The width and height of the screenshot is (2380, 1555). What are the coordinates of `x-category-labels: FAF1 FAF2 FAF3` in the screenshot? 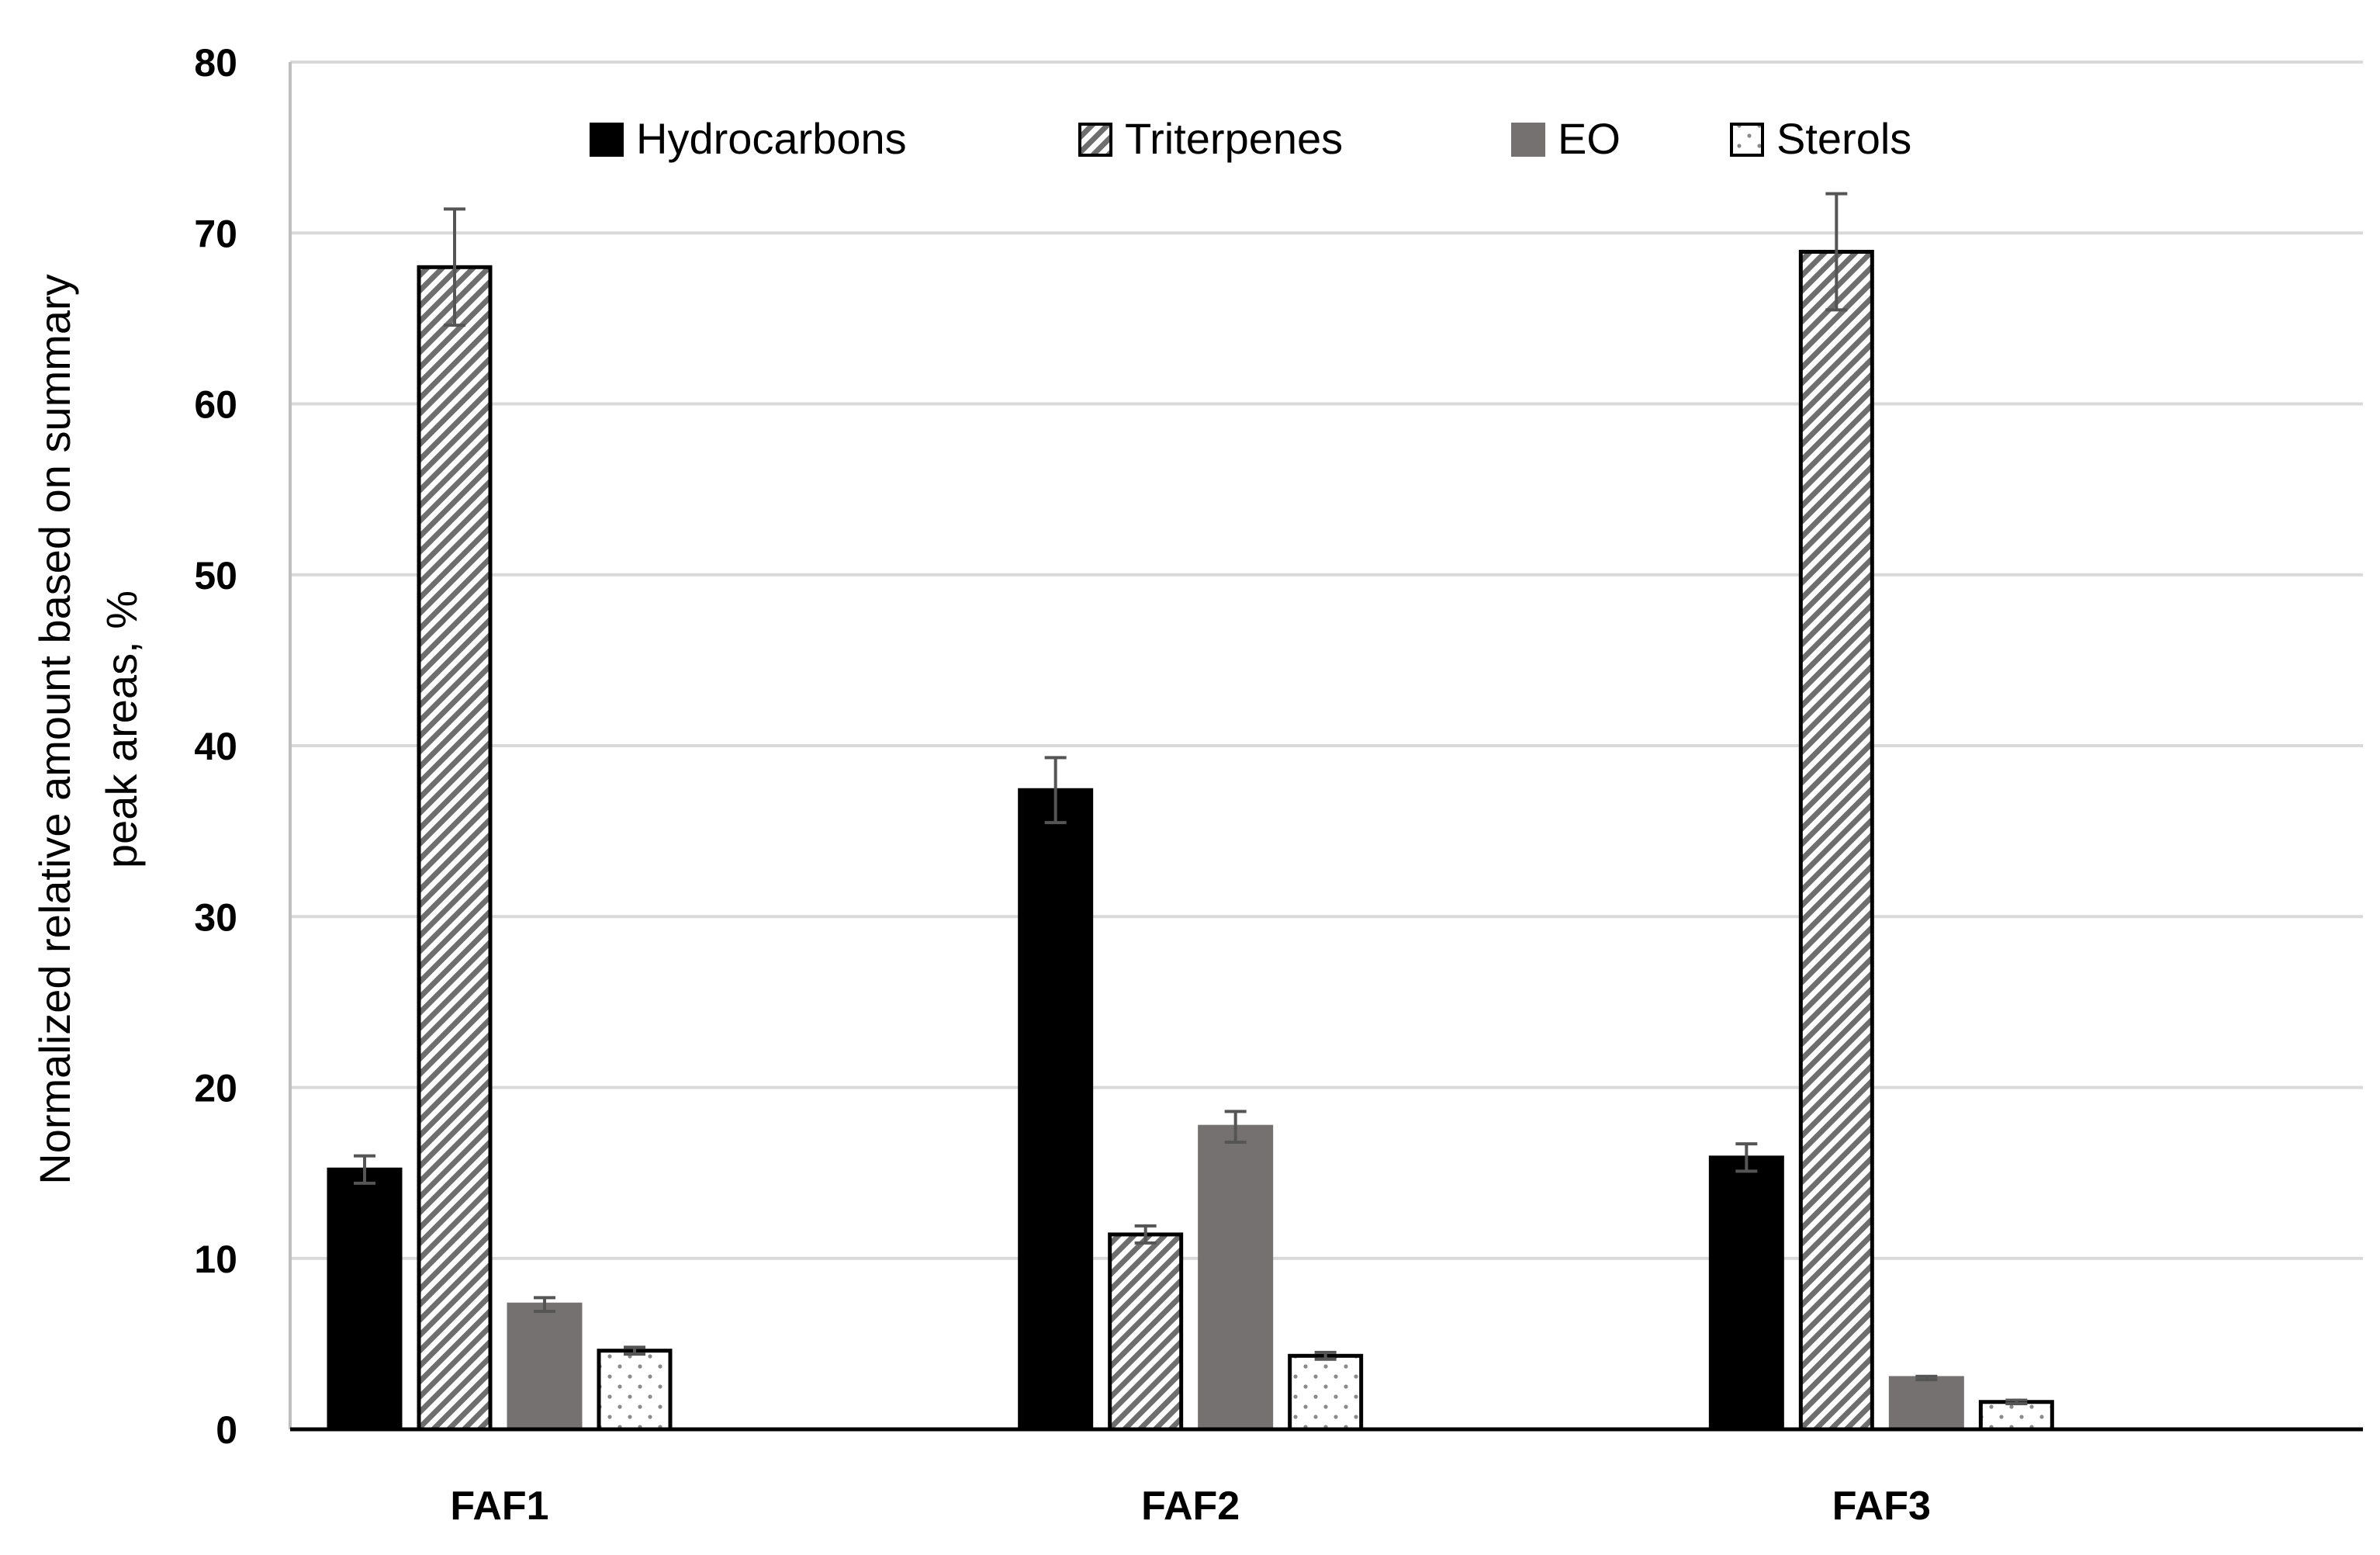 It's located at (1190, 1506).